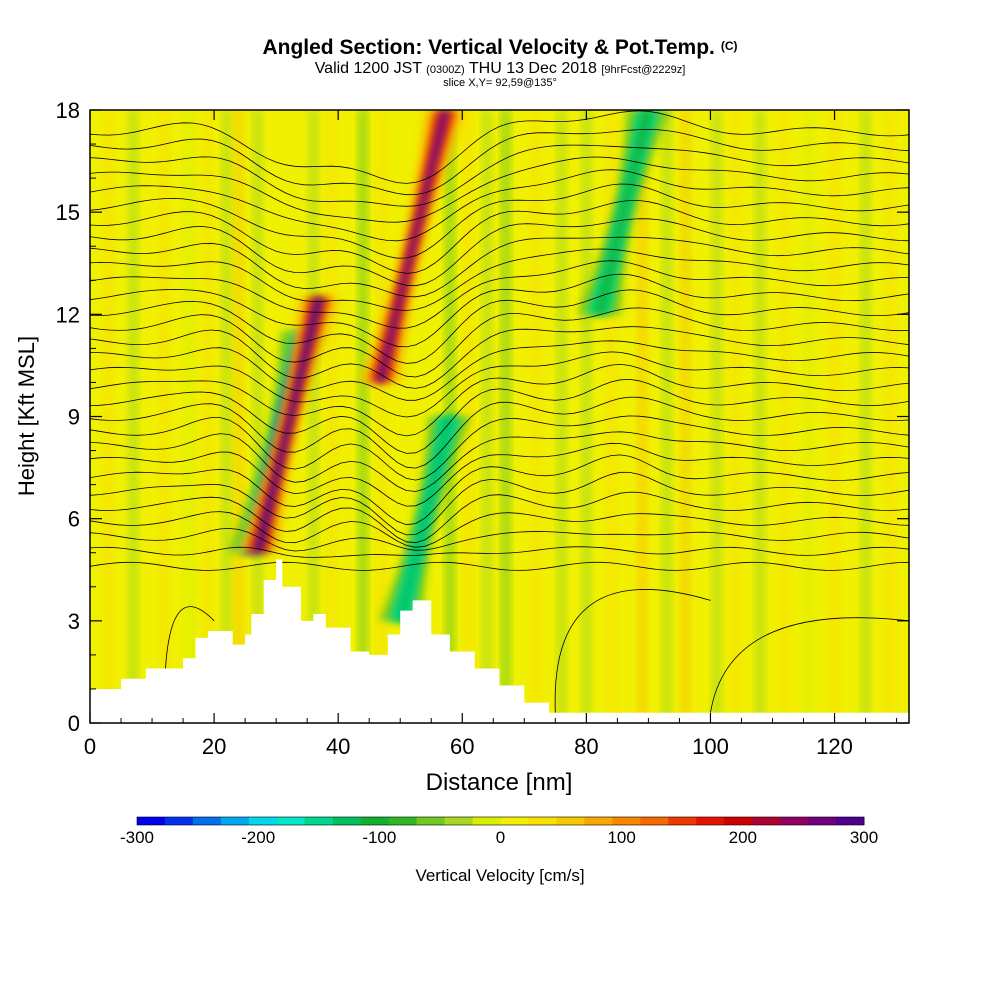 This screenshot has width=1000, height=1000. I want to click on colorbar-tick-label: 300, so click(864, 837).